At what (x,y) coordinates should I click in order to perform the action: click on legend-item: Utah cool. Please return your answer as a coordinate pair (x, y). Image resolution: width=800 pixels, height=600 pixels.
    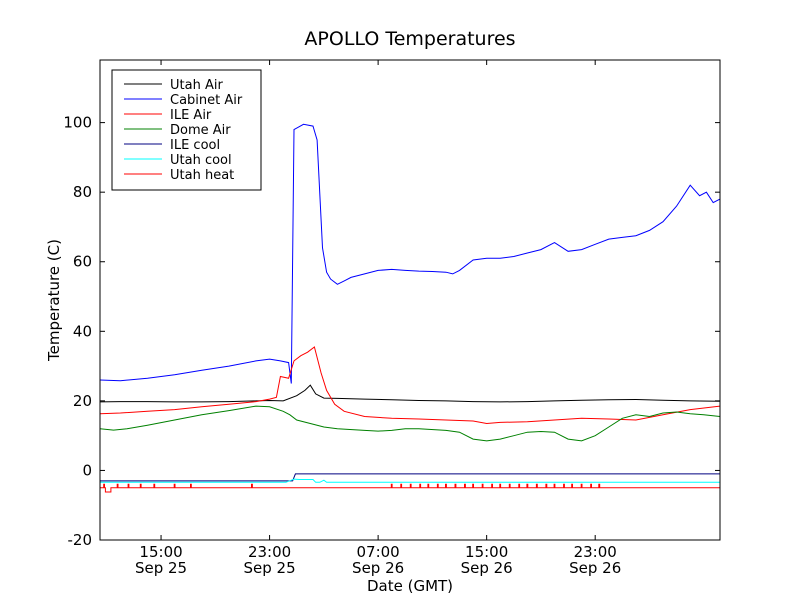
    Looking at the image, I should click on (178, 160).